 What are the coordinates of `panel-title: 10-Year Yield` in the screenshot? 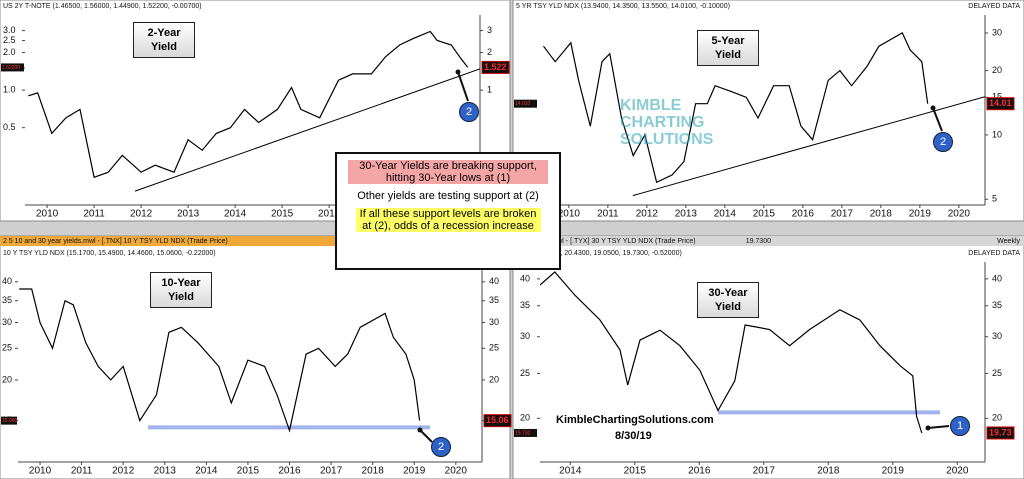 It's located at (181, 290).